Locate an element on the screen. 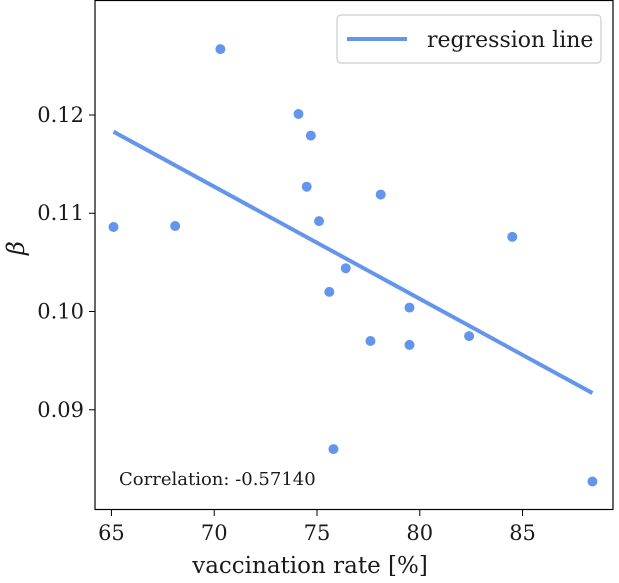 This screenshot has height=583, width=619. x-tick-label: 80 is located at coordinates (419, 533).